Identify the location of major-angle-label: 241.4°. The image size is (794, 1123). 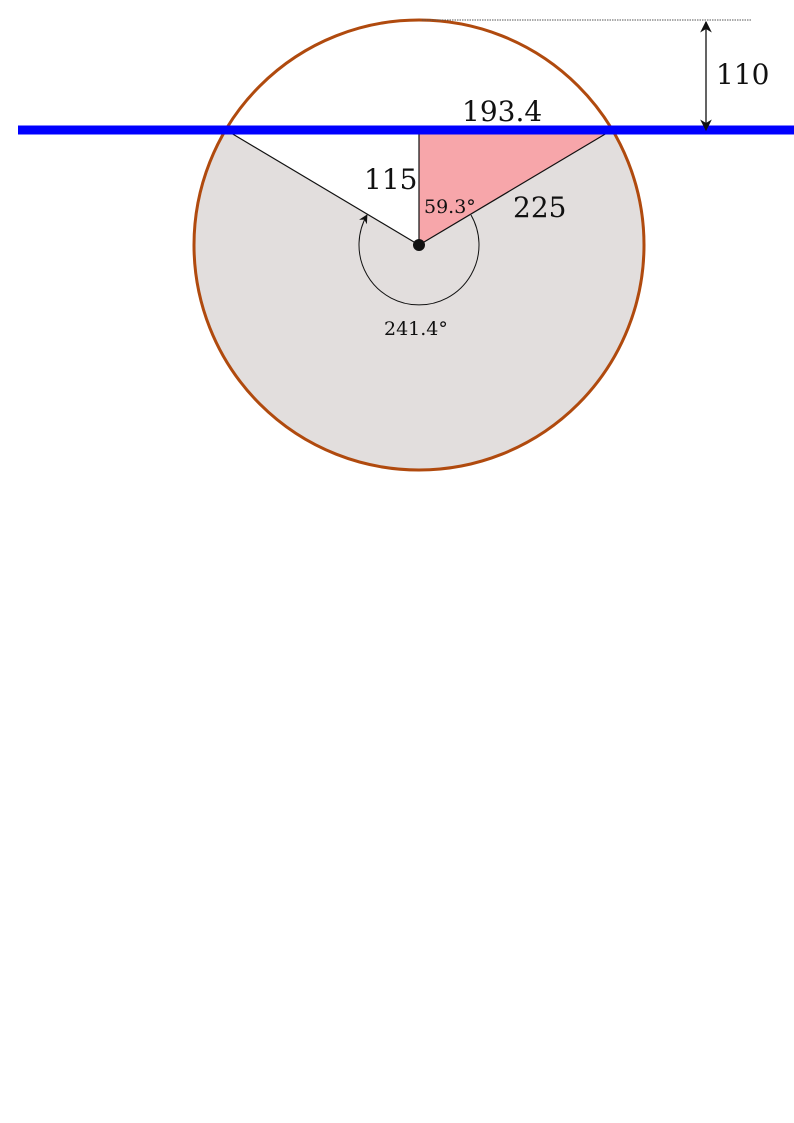
(416, 329).